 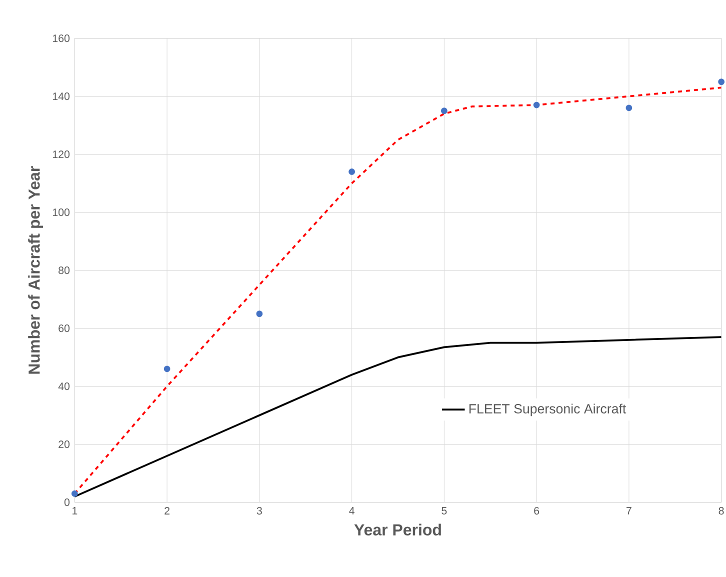 I want to click on y-tick-label: 60, so click(x=64, y=328).